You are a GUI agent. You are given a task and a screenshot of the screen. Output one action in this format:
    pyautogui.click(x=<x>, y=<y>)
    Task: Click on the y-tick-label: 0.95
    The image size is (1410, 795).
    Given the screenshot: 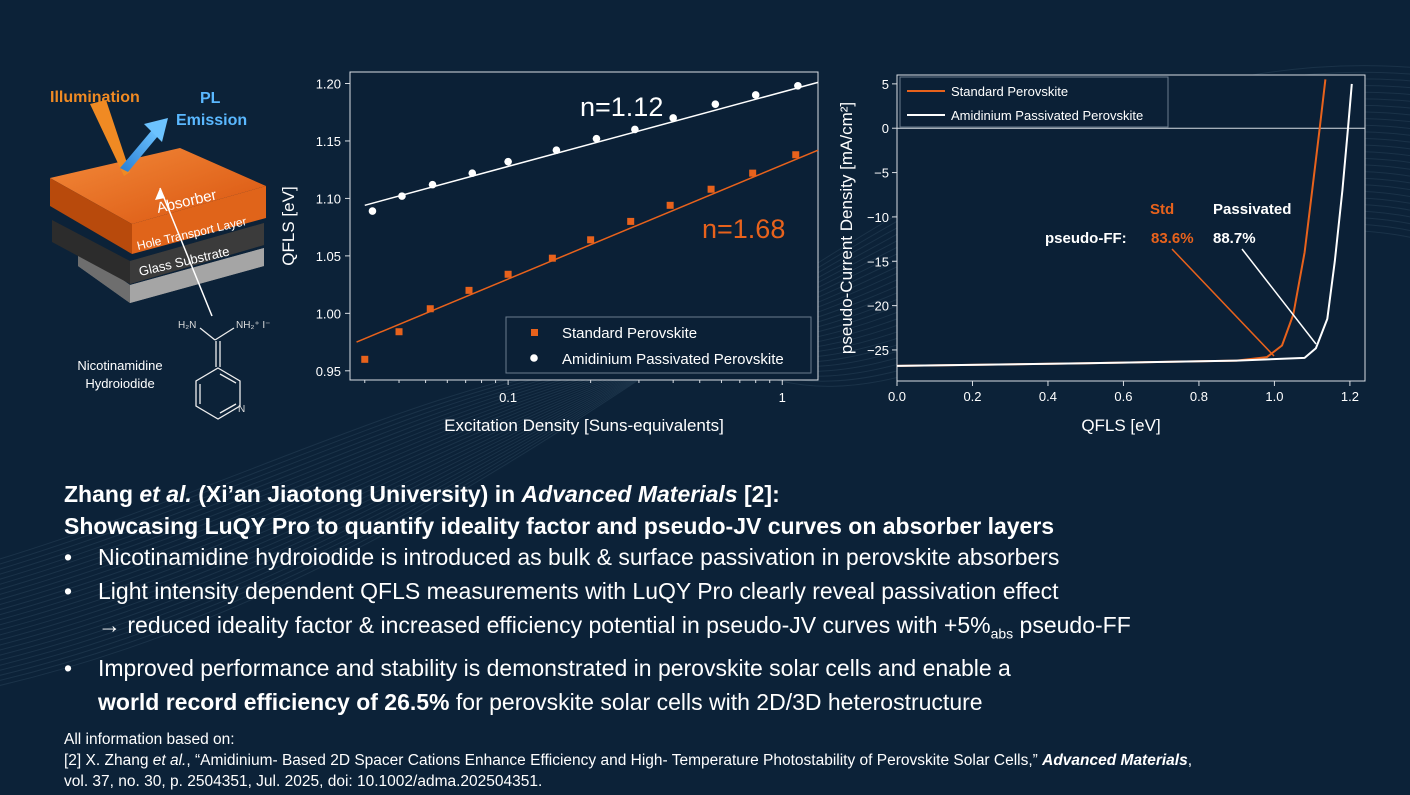 What is the action you would take?
    pyautogui.click(x=328, y=371)
    